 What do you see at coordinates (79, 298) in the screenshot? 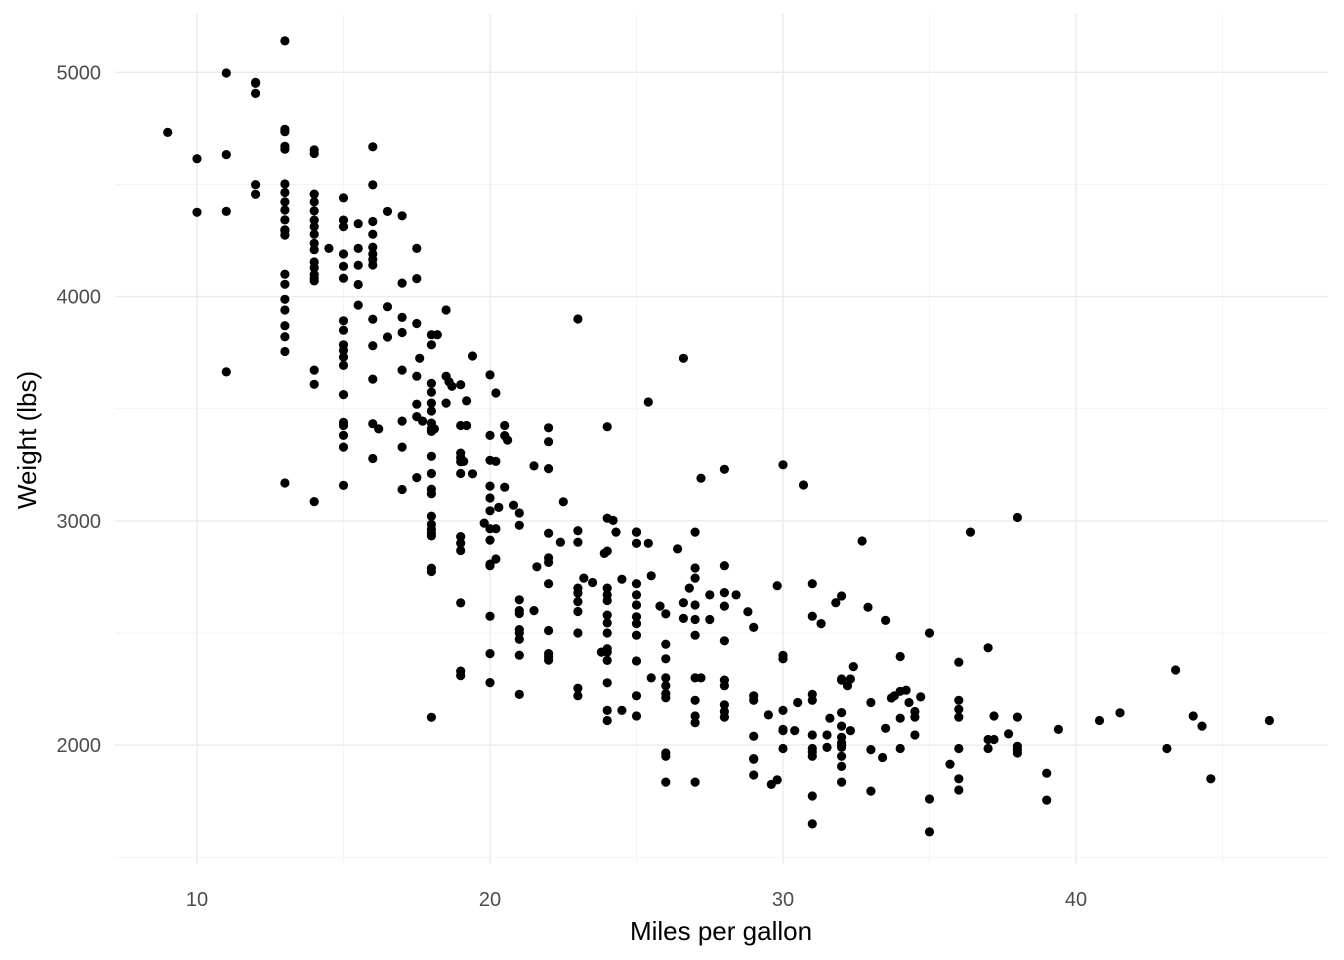
I see `y-tick-label: 4000` at bounding box center [79, 298].